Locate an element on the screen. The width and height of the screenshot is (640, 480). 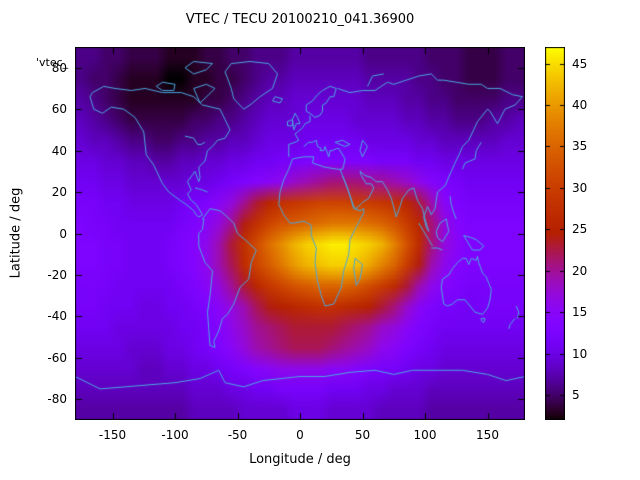
y-tick-label: -80 is located at coordinates (57, 399).